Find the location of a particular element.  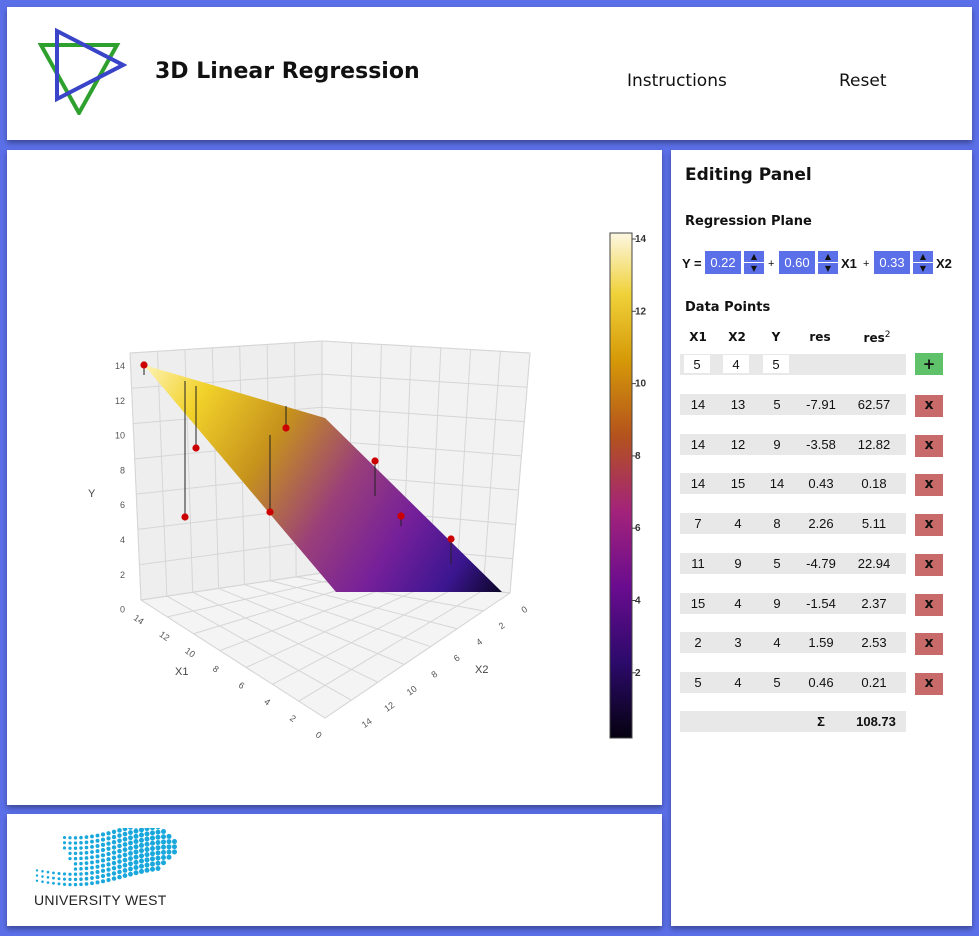

equation-x2-label: X2 is located at coordinates (944, 263).